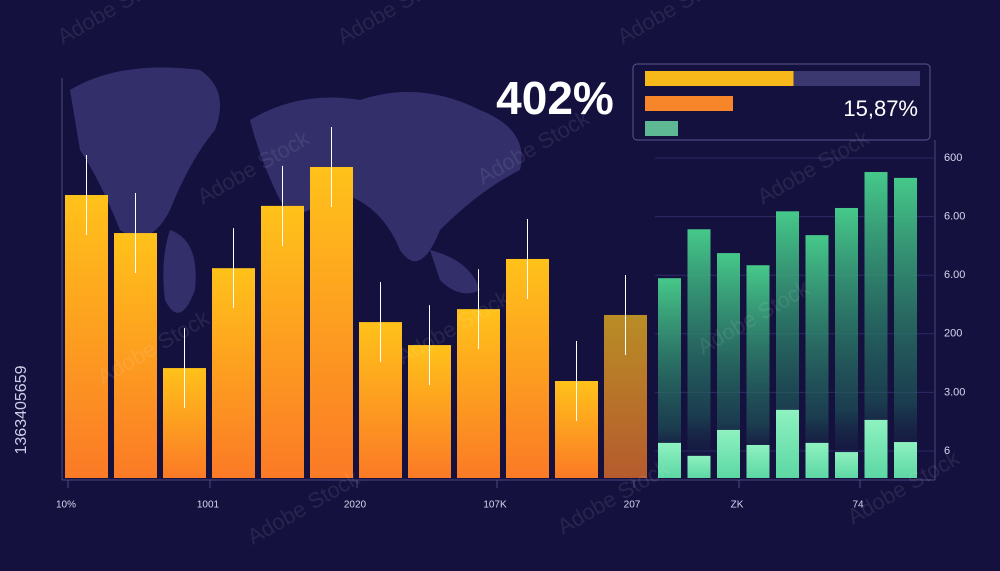 The height and width of the screenshot is (571, 1000). I want to click on y2-label: 3.00, so click(954, 392).